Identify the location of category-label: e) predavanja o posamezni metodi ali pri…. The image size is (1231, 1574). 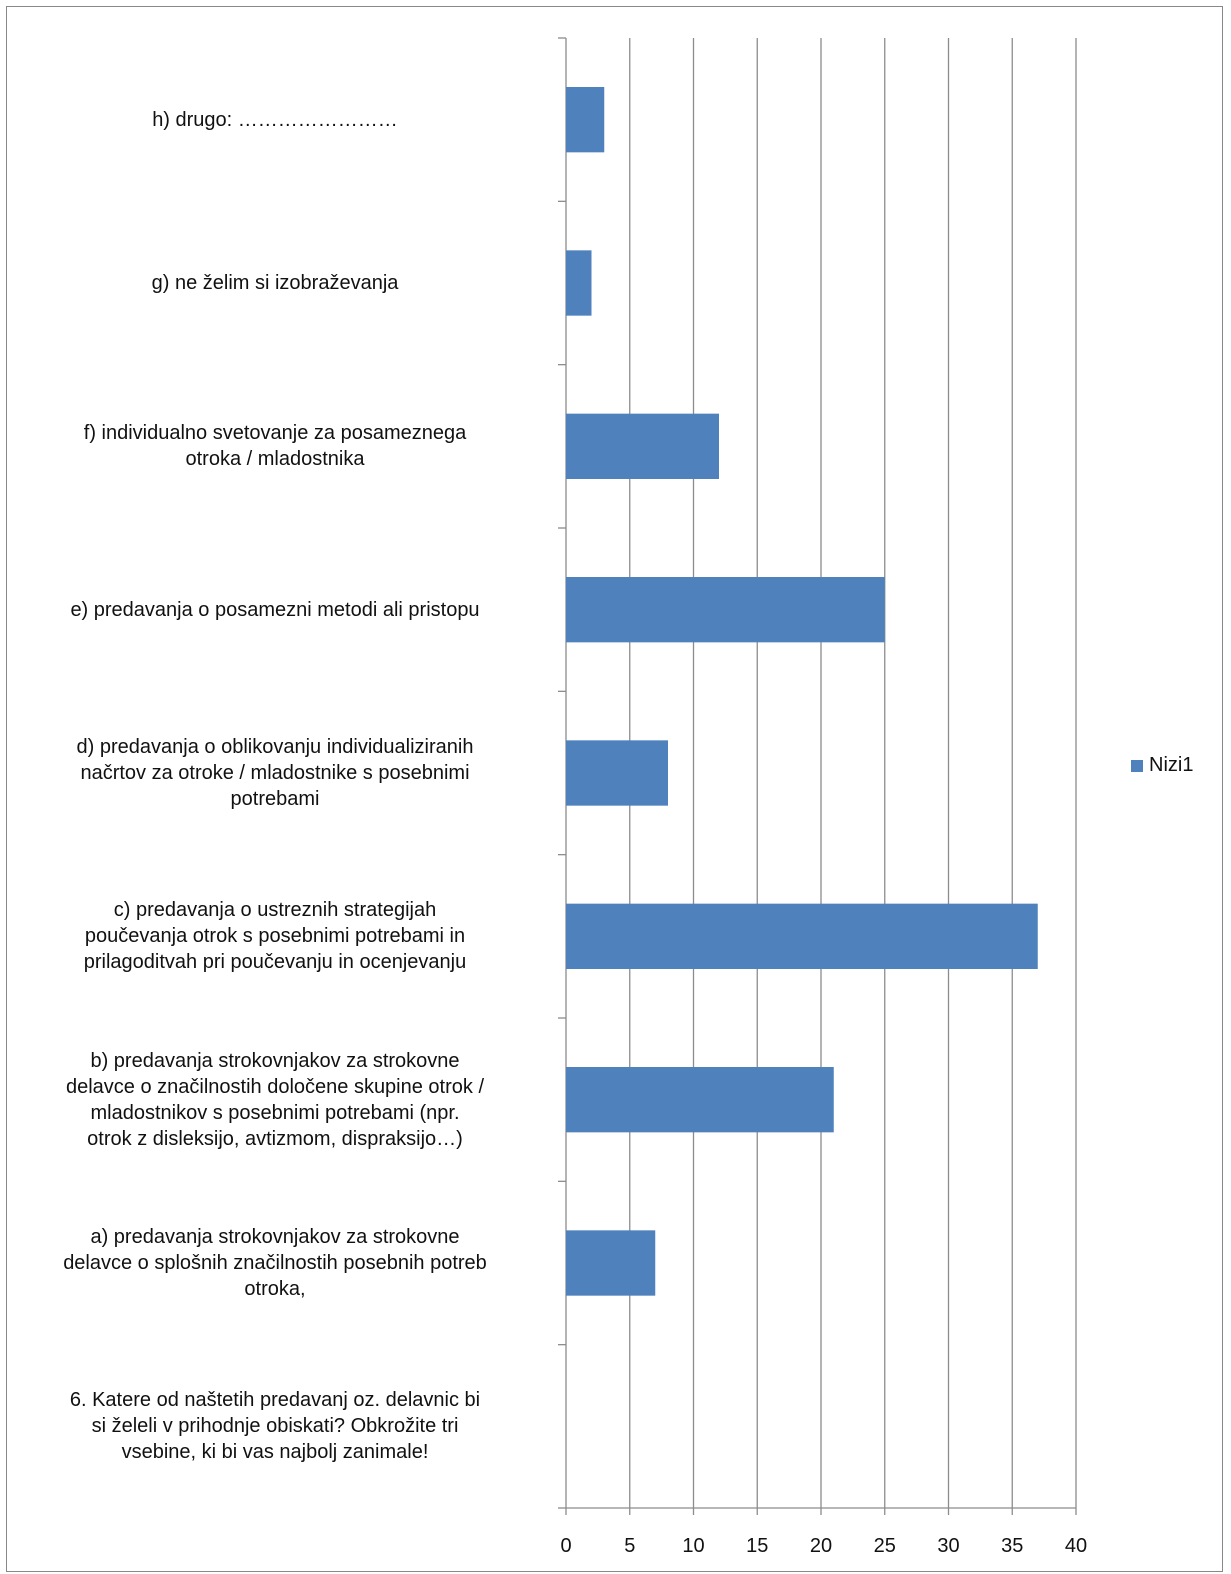
(275, 609).